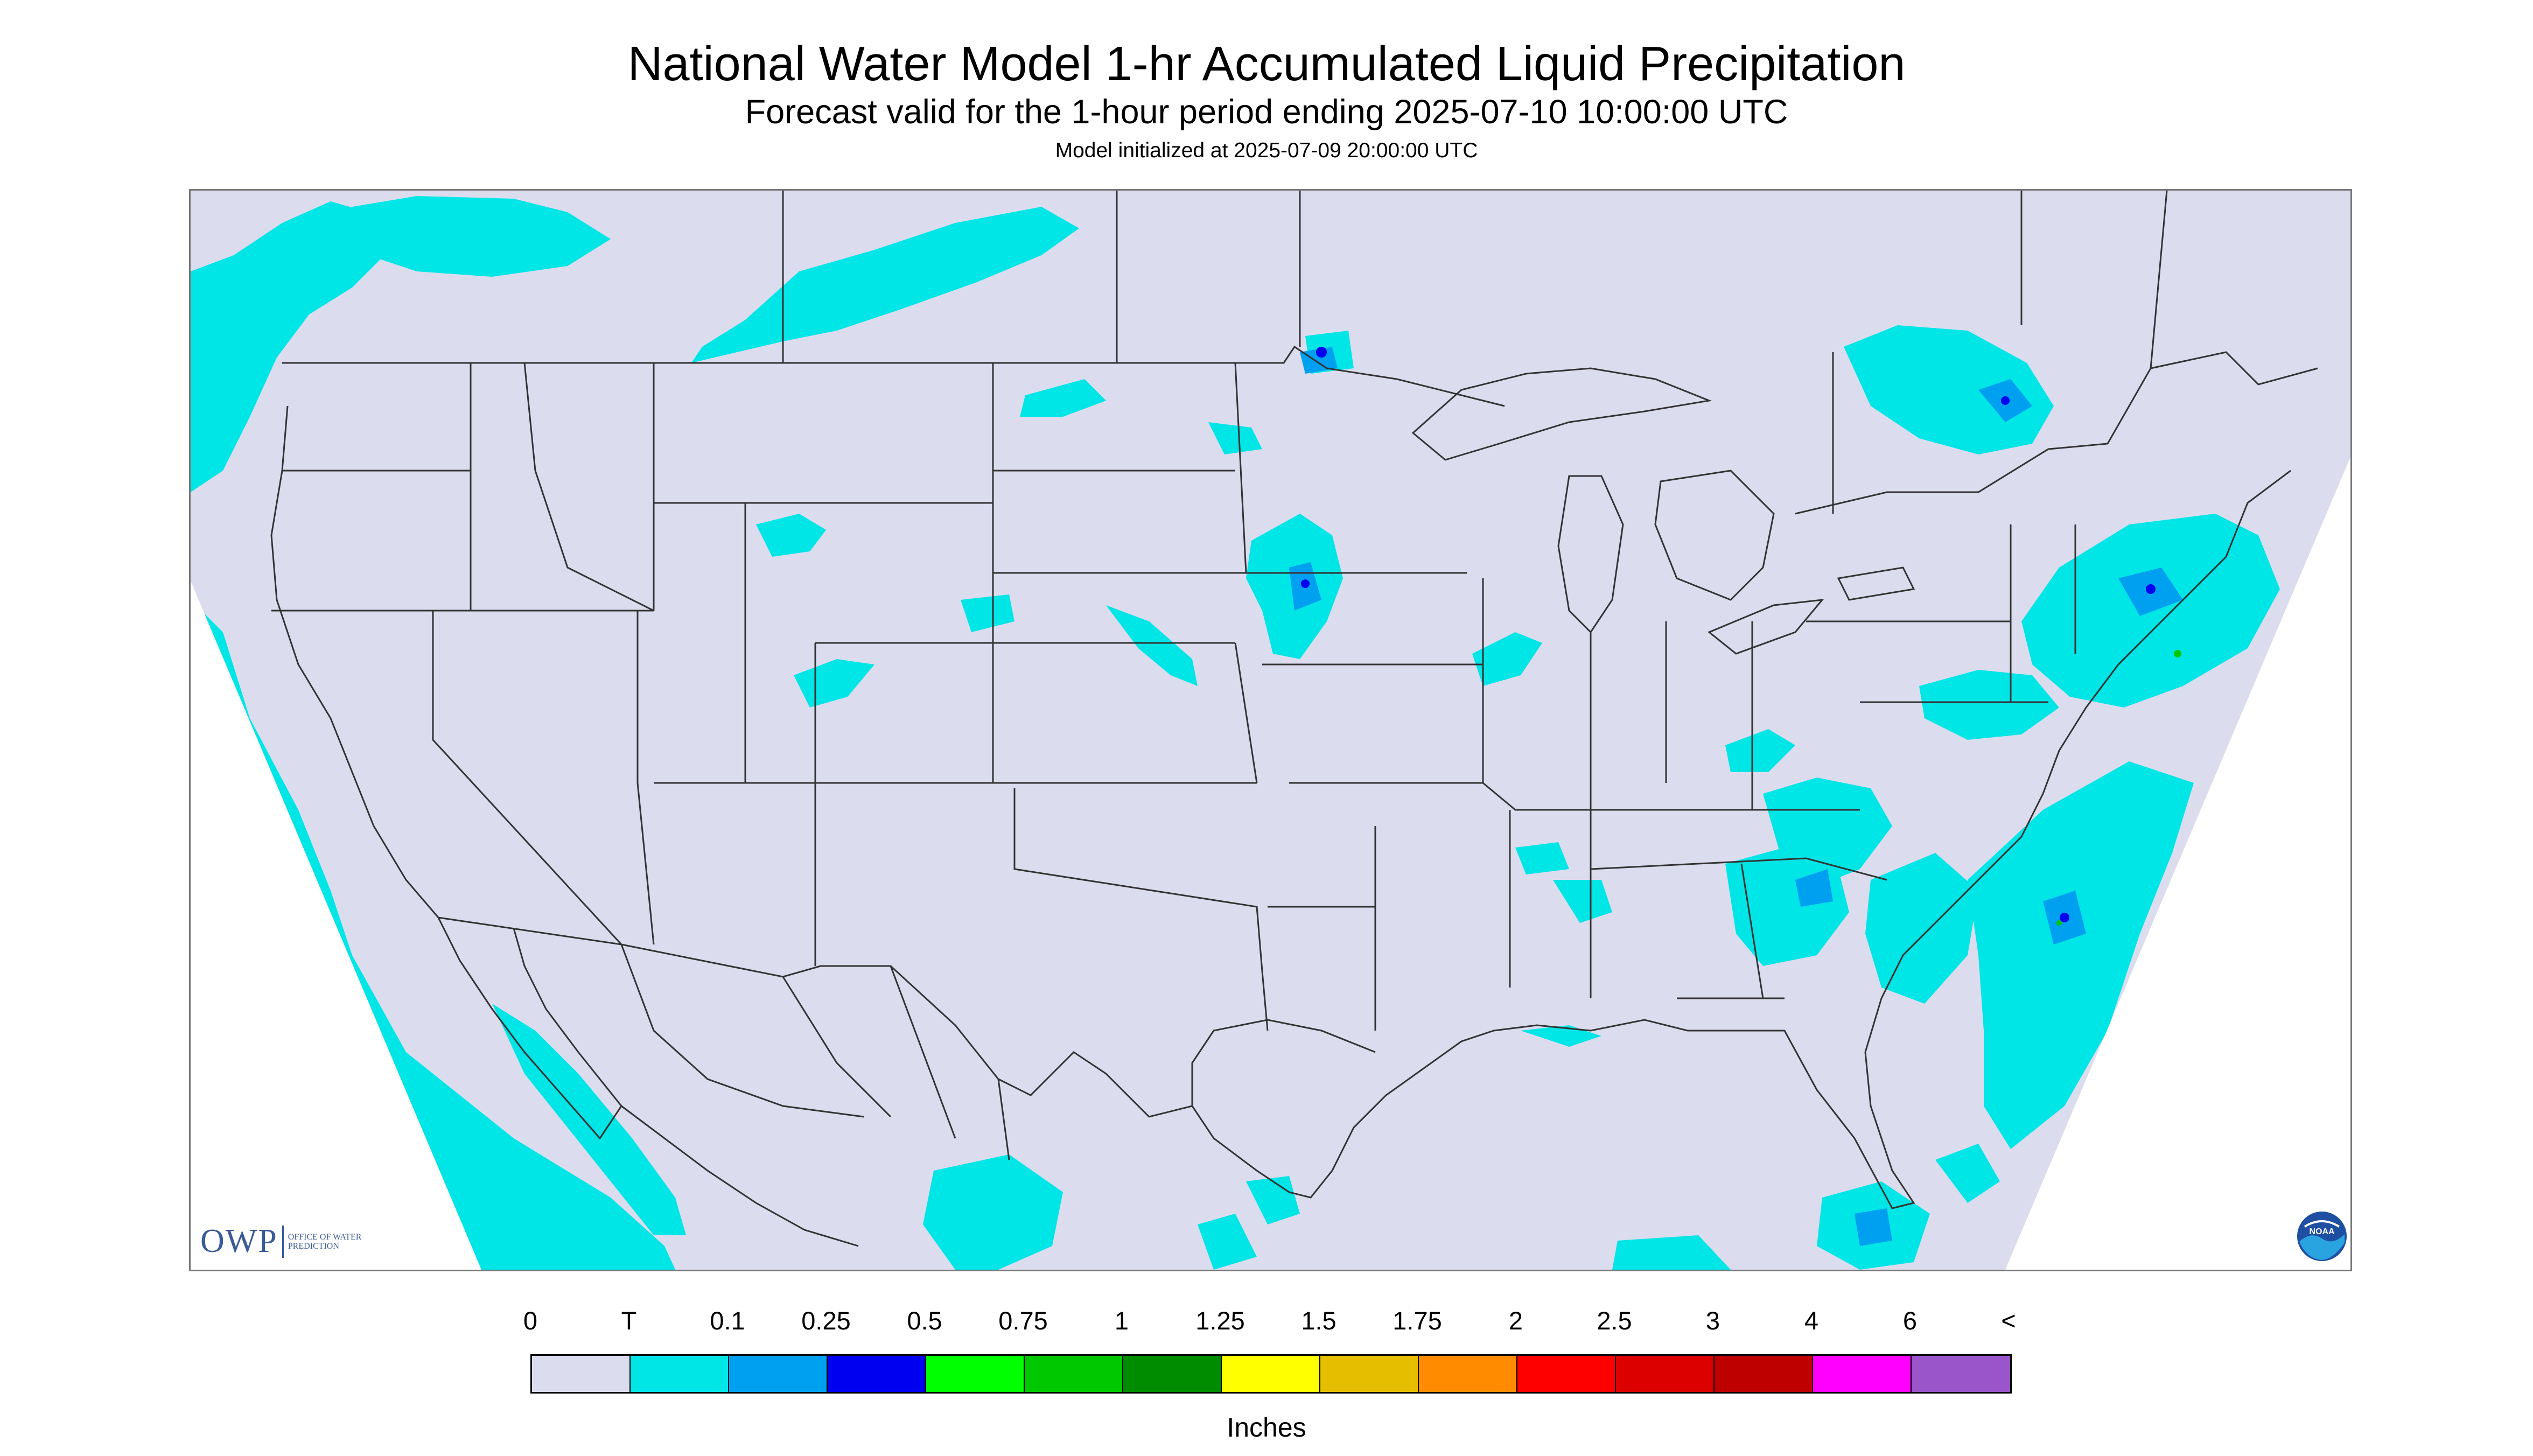 This screenshot has height=1456, width=2533. I want to click on state-washington-oregon, so click(377, 487).